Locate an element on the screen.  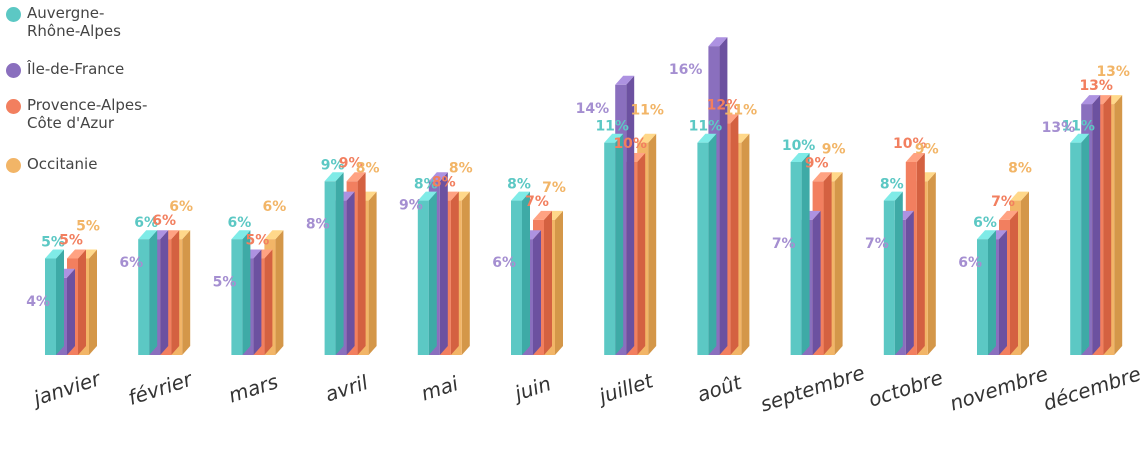
bar-group-2: 6% 5% 5% 6% mars is located at coordinates (250, 303).